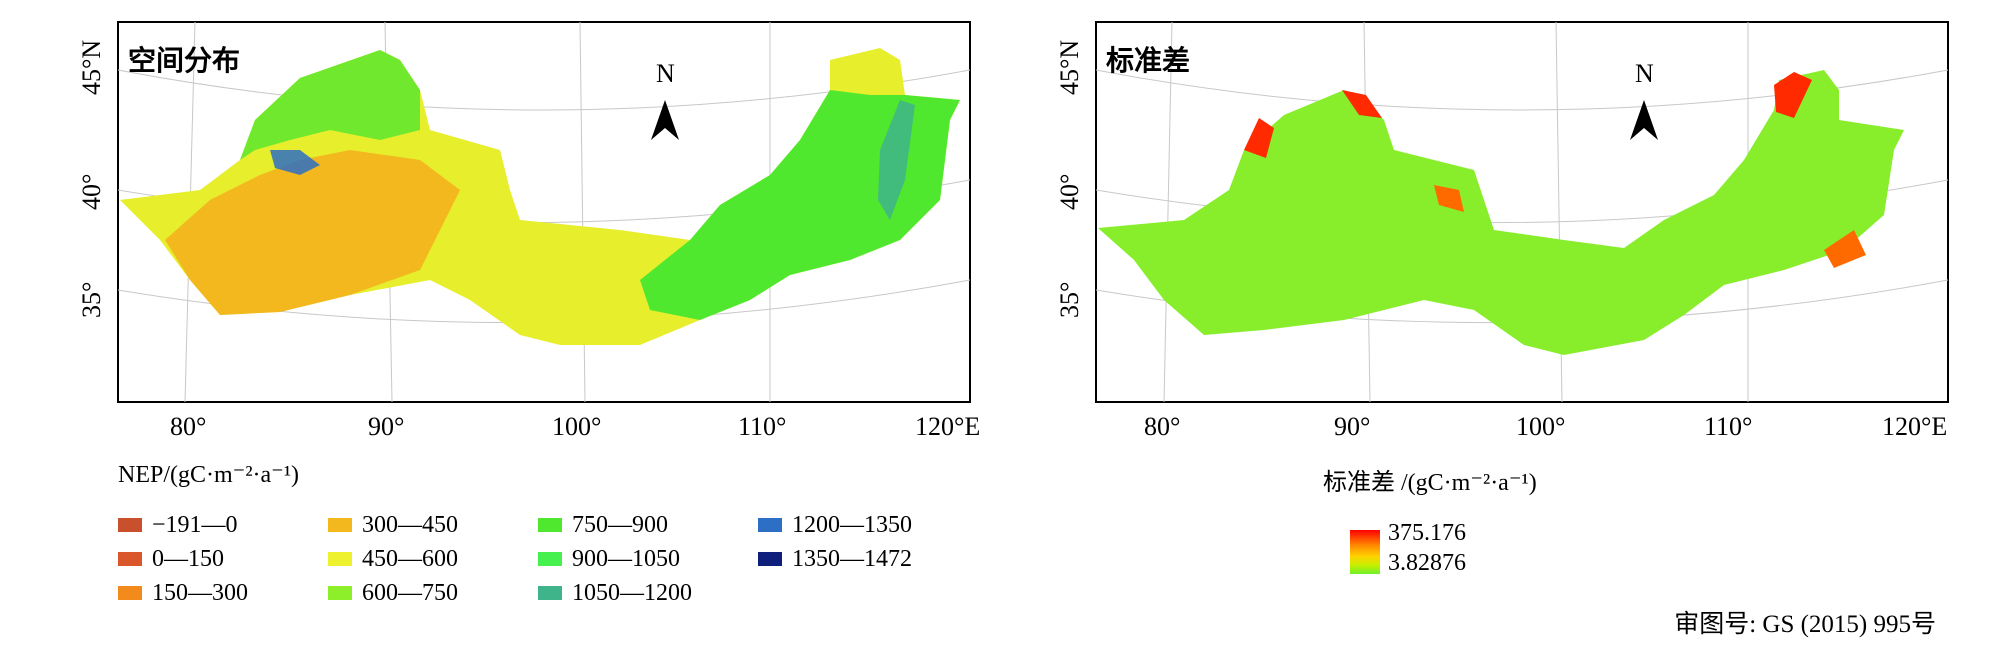  I want to click on legend-label: 600—750, so click(410, 592).